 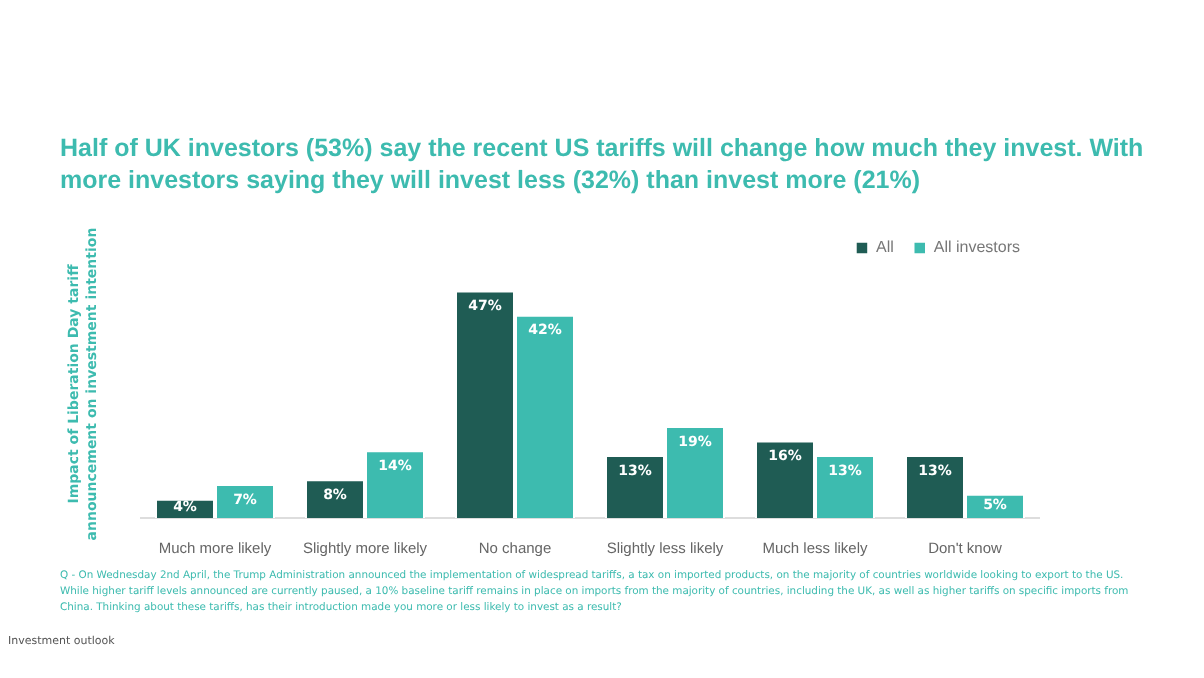 I want to click on legend-label: All investors, so click(x=976, y=247).